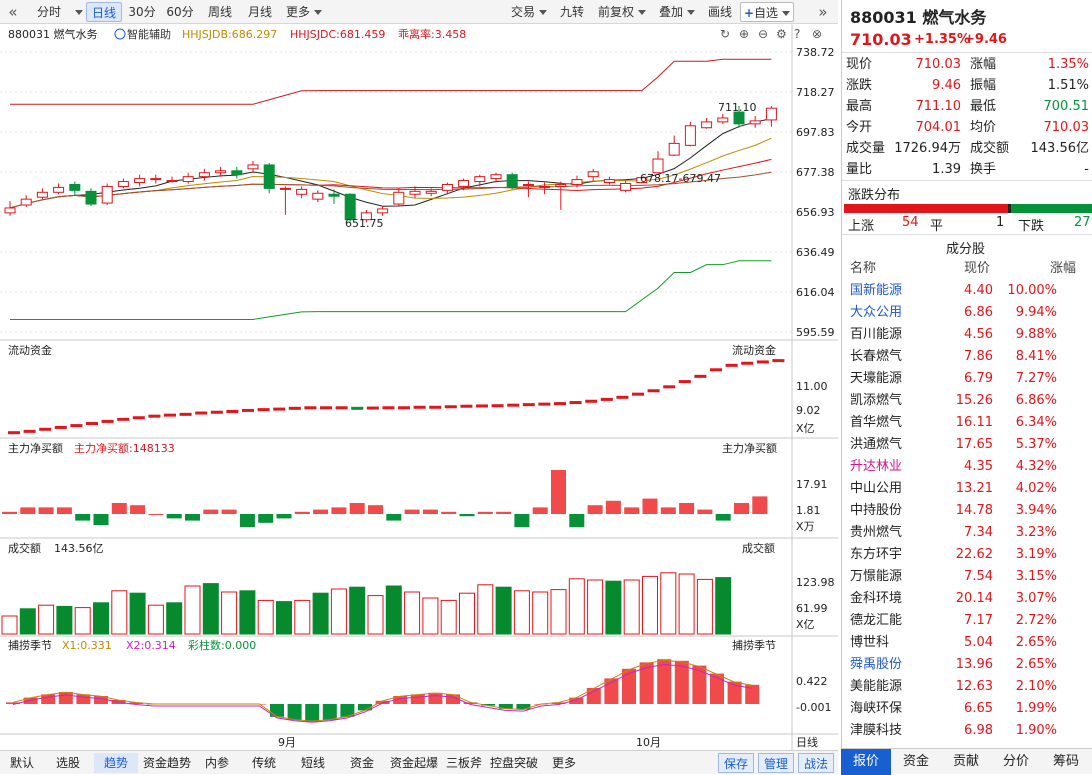 This screenshot has height=775, width=1092. I want to click on quote-field: 成交额, so click(990, 148).